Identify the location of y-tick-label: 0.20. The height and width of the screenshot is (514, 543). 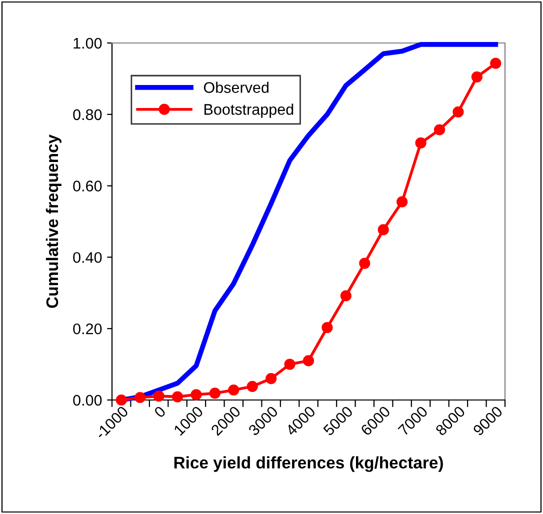
(87, 328).